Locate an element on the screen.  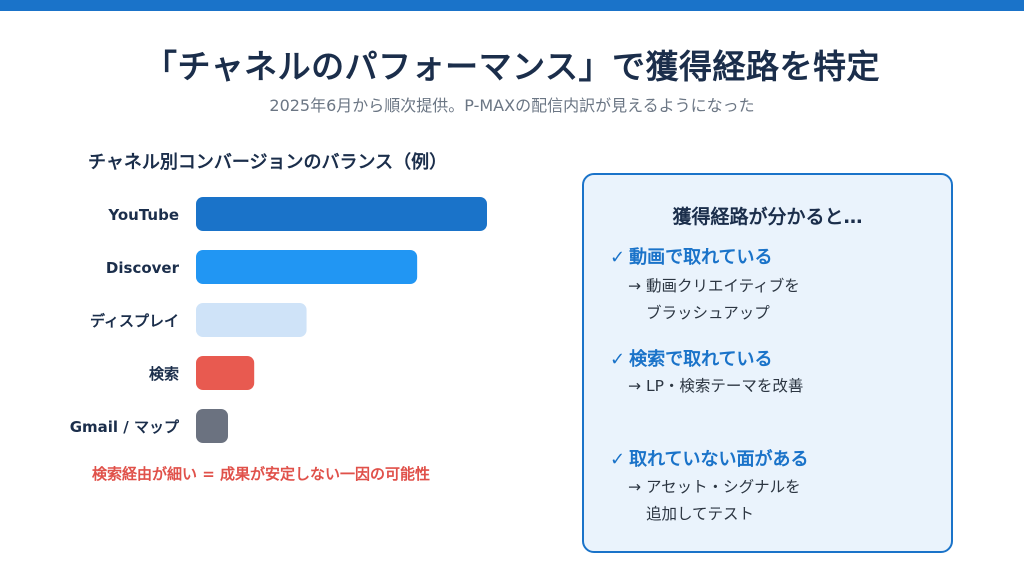
insight-heading-missing: ✓ 取れていない面がある is located at coordinates (709, 458).